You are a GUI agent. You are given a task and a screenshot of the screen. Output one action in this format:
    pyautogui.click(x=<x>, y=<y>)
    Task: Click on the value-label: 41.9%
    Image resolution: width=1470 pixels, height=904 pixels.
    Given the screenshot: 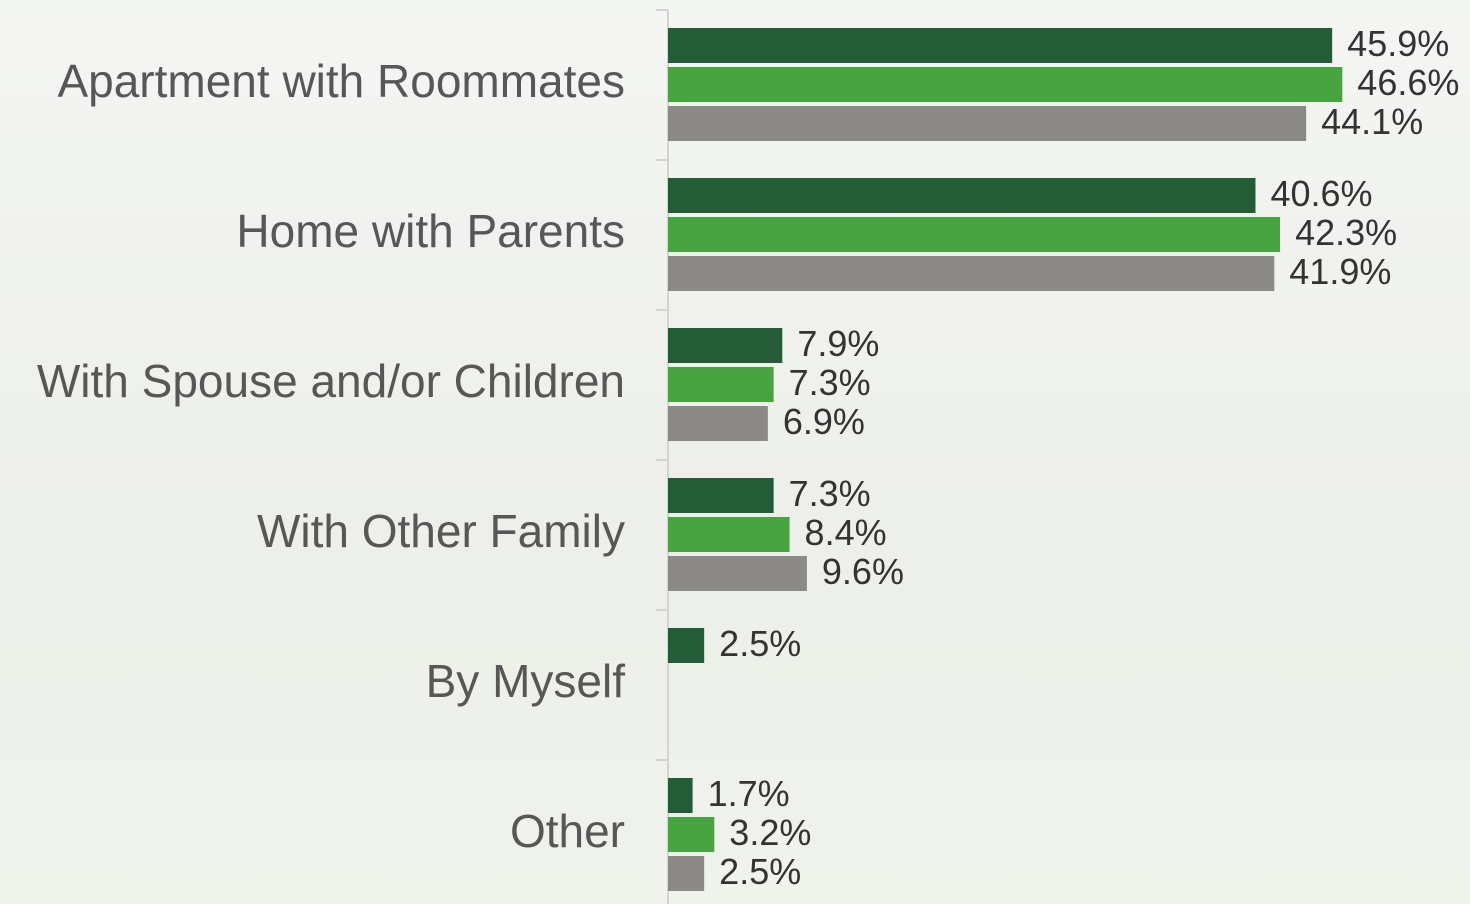 What is the action you would take?
    pyautogui.click(x=1340, y=271)
    